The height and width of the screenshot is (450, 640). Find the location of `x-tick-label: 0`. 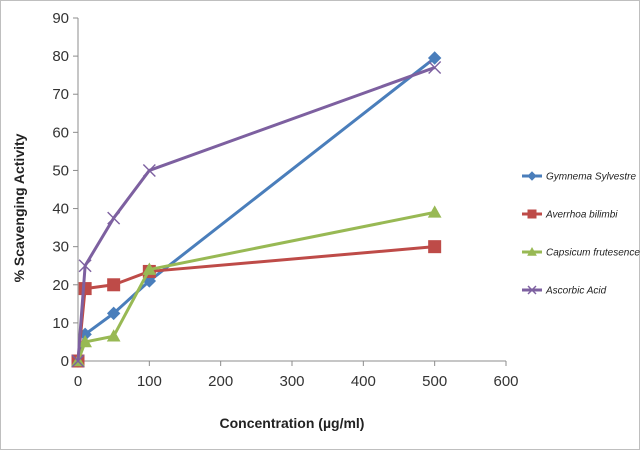

x-tick-label: 0 is located at coordinates (78, 381).